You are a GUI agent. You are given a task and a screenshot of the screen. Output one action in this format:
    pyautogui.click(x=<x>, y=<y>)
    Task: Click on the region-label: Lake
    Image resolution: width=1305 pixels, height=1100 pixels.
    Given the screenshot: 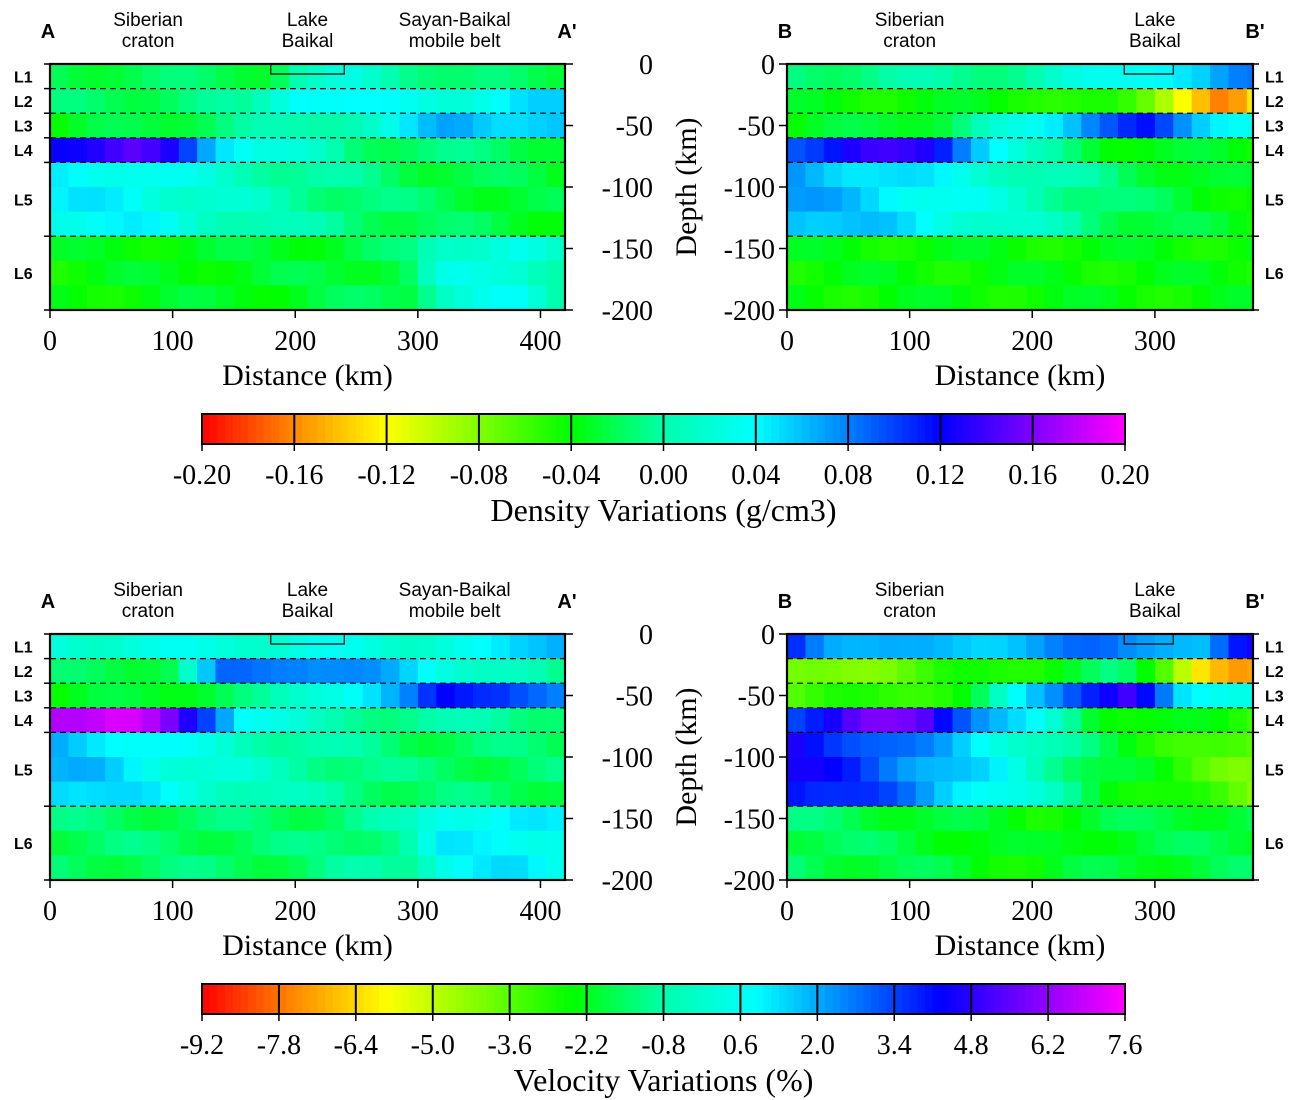 What is the action you would take?
    pyautogui.click(x=1154, y=590)
    